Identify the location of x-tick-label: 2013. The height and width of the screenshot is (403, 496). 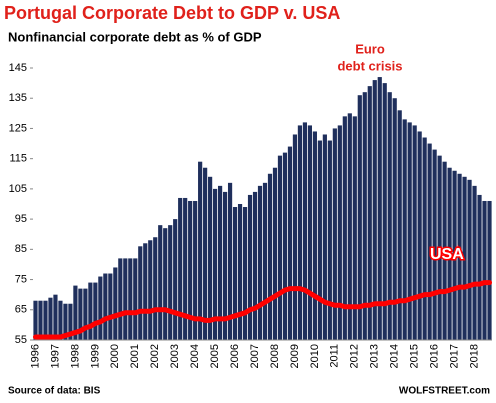
(375, 356).